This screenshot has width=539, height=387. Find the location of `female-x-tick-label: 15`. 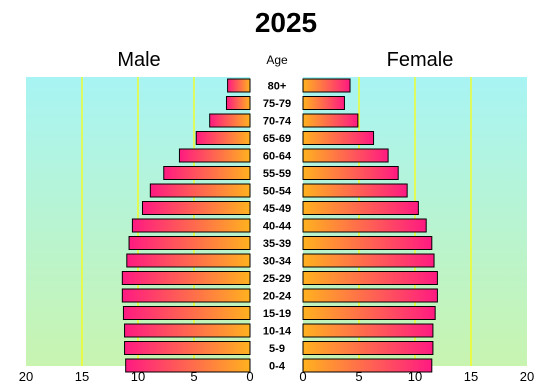

female-x-tick-label: 15 is located at coordinates (471, 376).